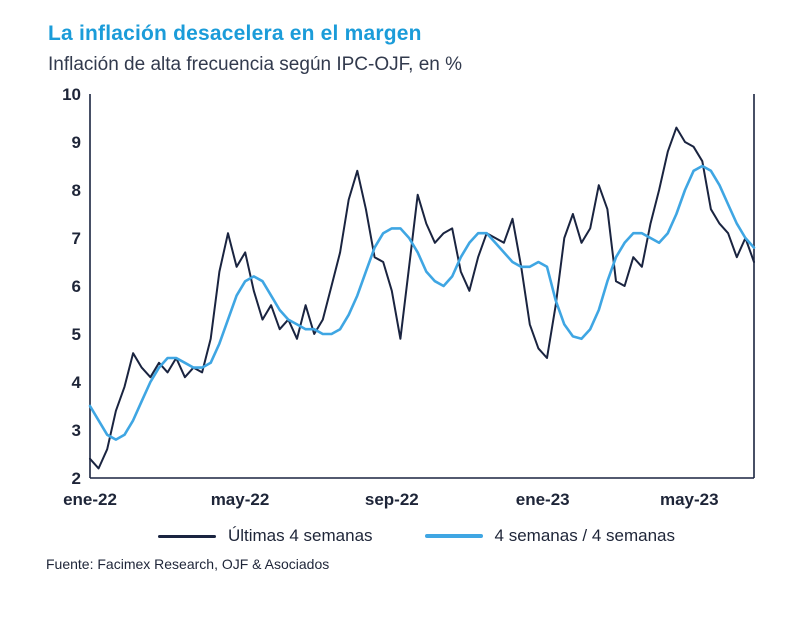 Image resolution: width=800 pixels, height=636 pixels. What do you see at coordinates (543, 499) in the screenshot?
I see `x-tick-label: ene-23` at bounding box center [543, 499].